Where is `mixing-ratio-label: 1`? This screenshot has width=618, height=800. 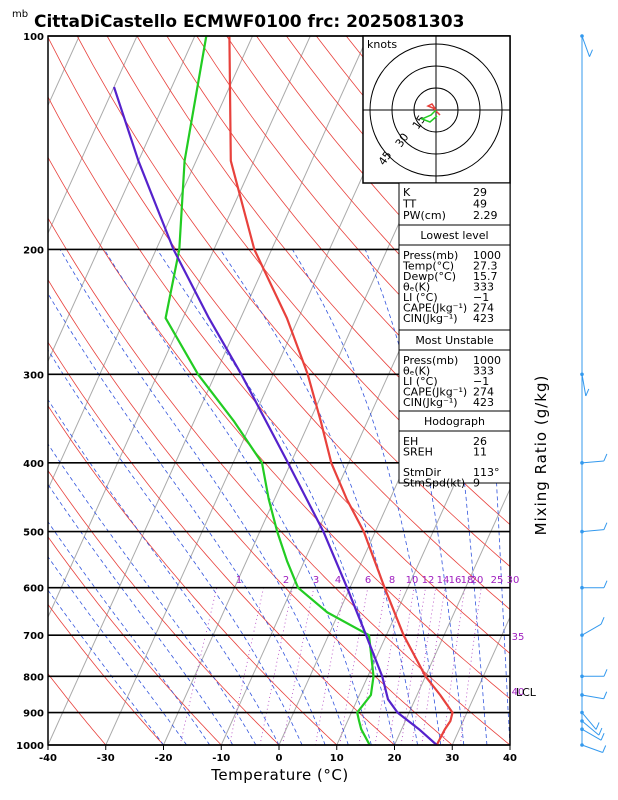
mixing-ratio-label: 1 is located at coordinates (239, 580).